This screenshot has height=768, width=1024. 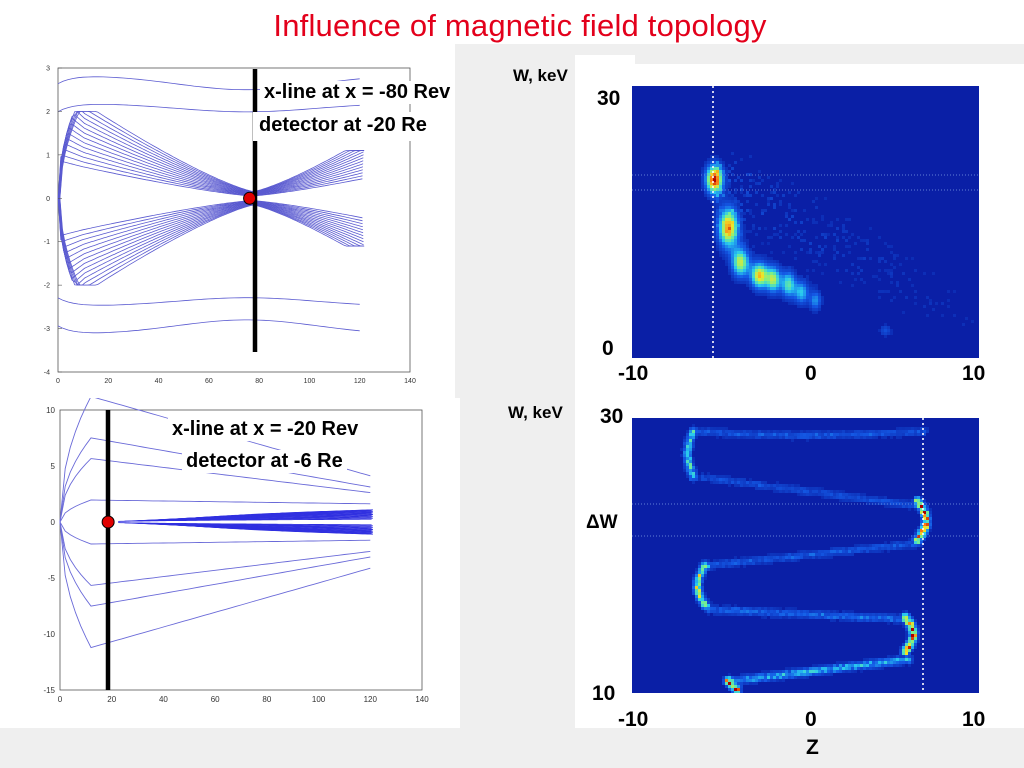 What do you see at coordinates (602, 522) in the screenshot?
I see `delta-w-label: ΔW` at bounding box center [602, 522].